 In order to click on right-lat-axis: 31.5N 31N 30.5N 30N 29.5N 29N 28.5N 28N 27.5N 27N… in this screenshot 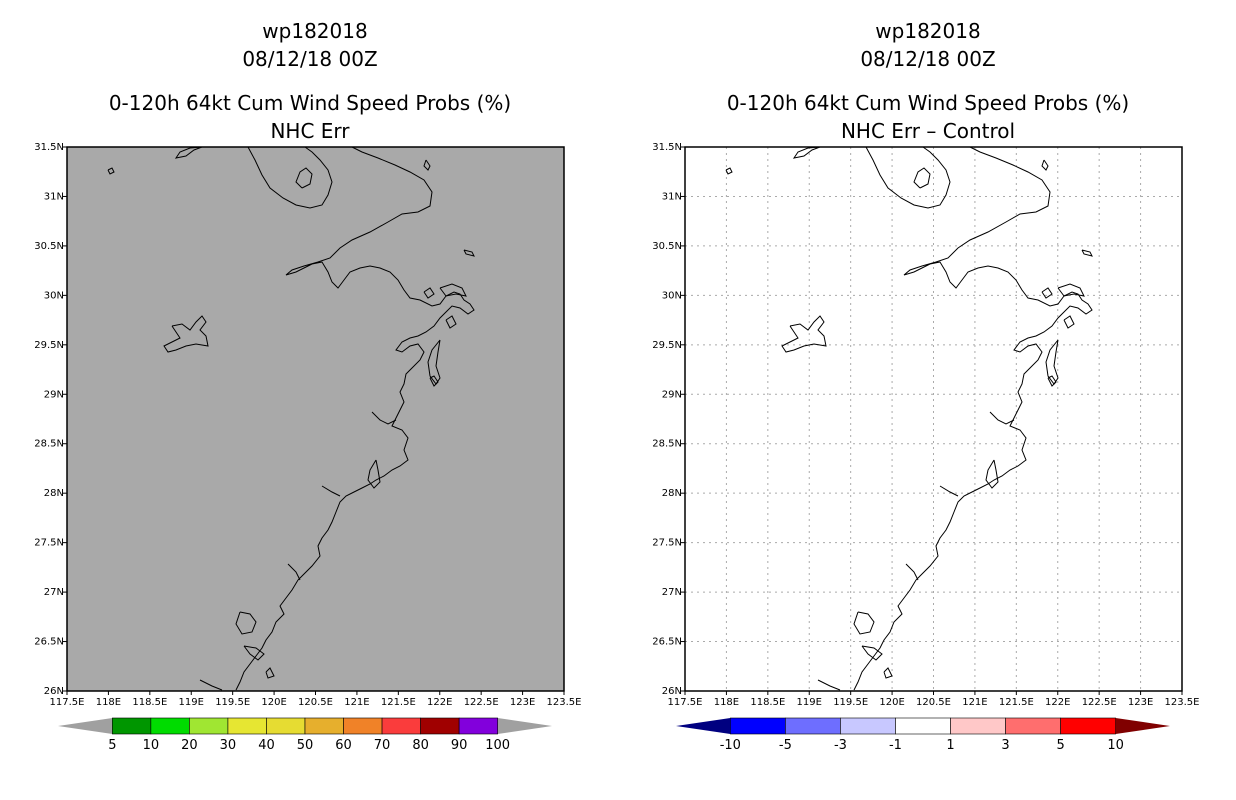, I will do `click(668, 419)`.